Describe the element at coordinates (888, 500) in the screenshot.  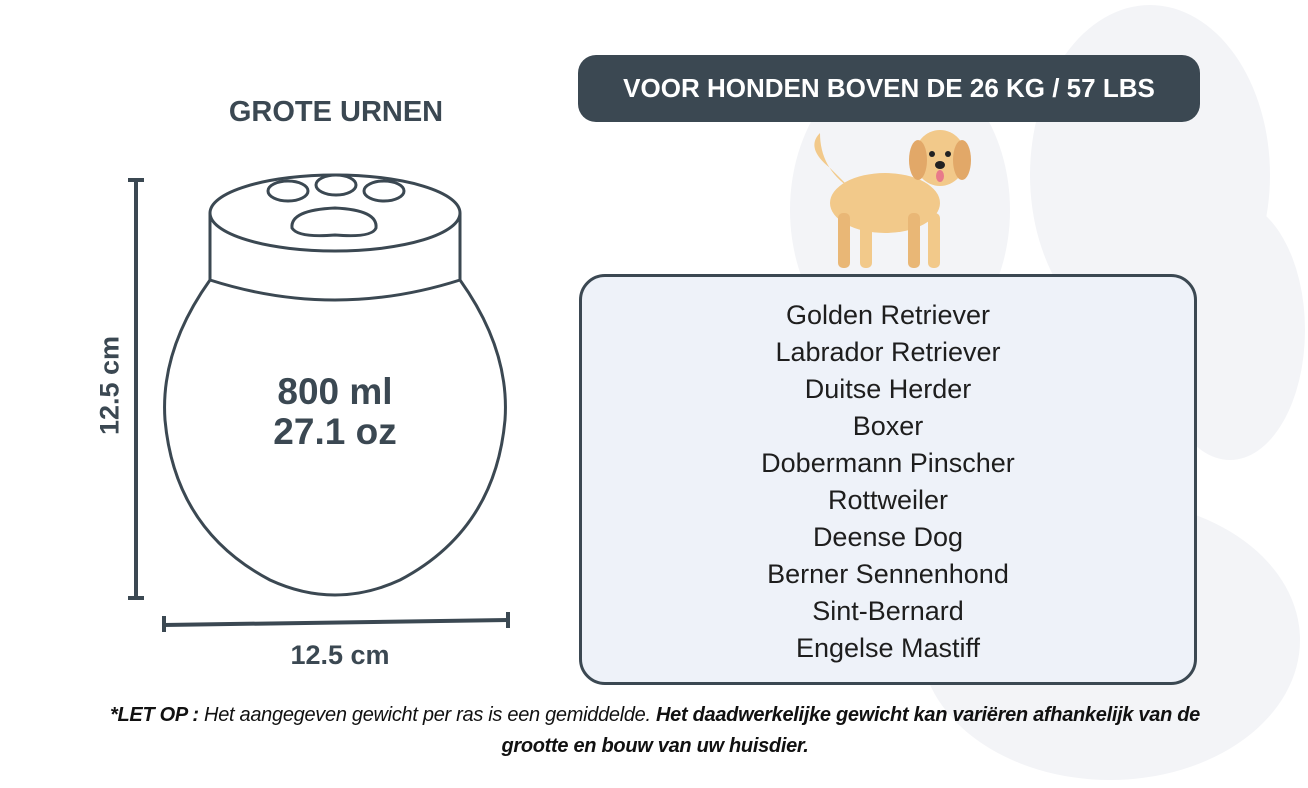
I see `list-item: Rottweiler` at that location.